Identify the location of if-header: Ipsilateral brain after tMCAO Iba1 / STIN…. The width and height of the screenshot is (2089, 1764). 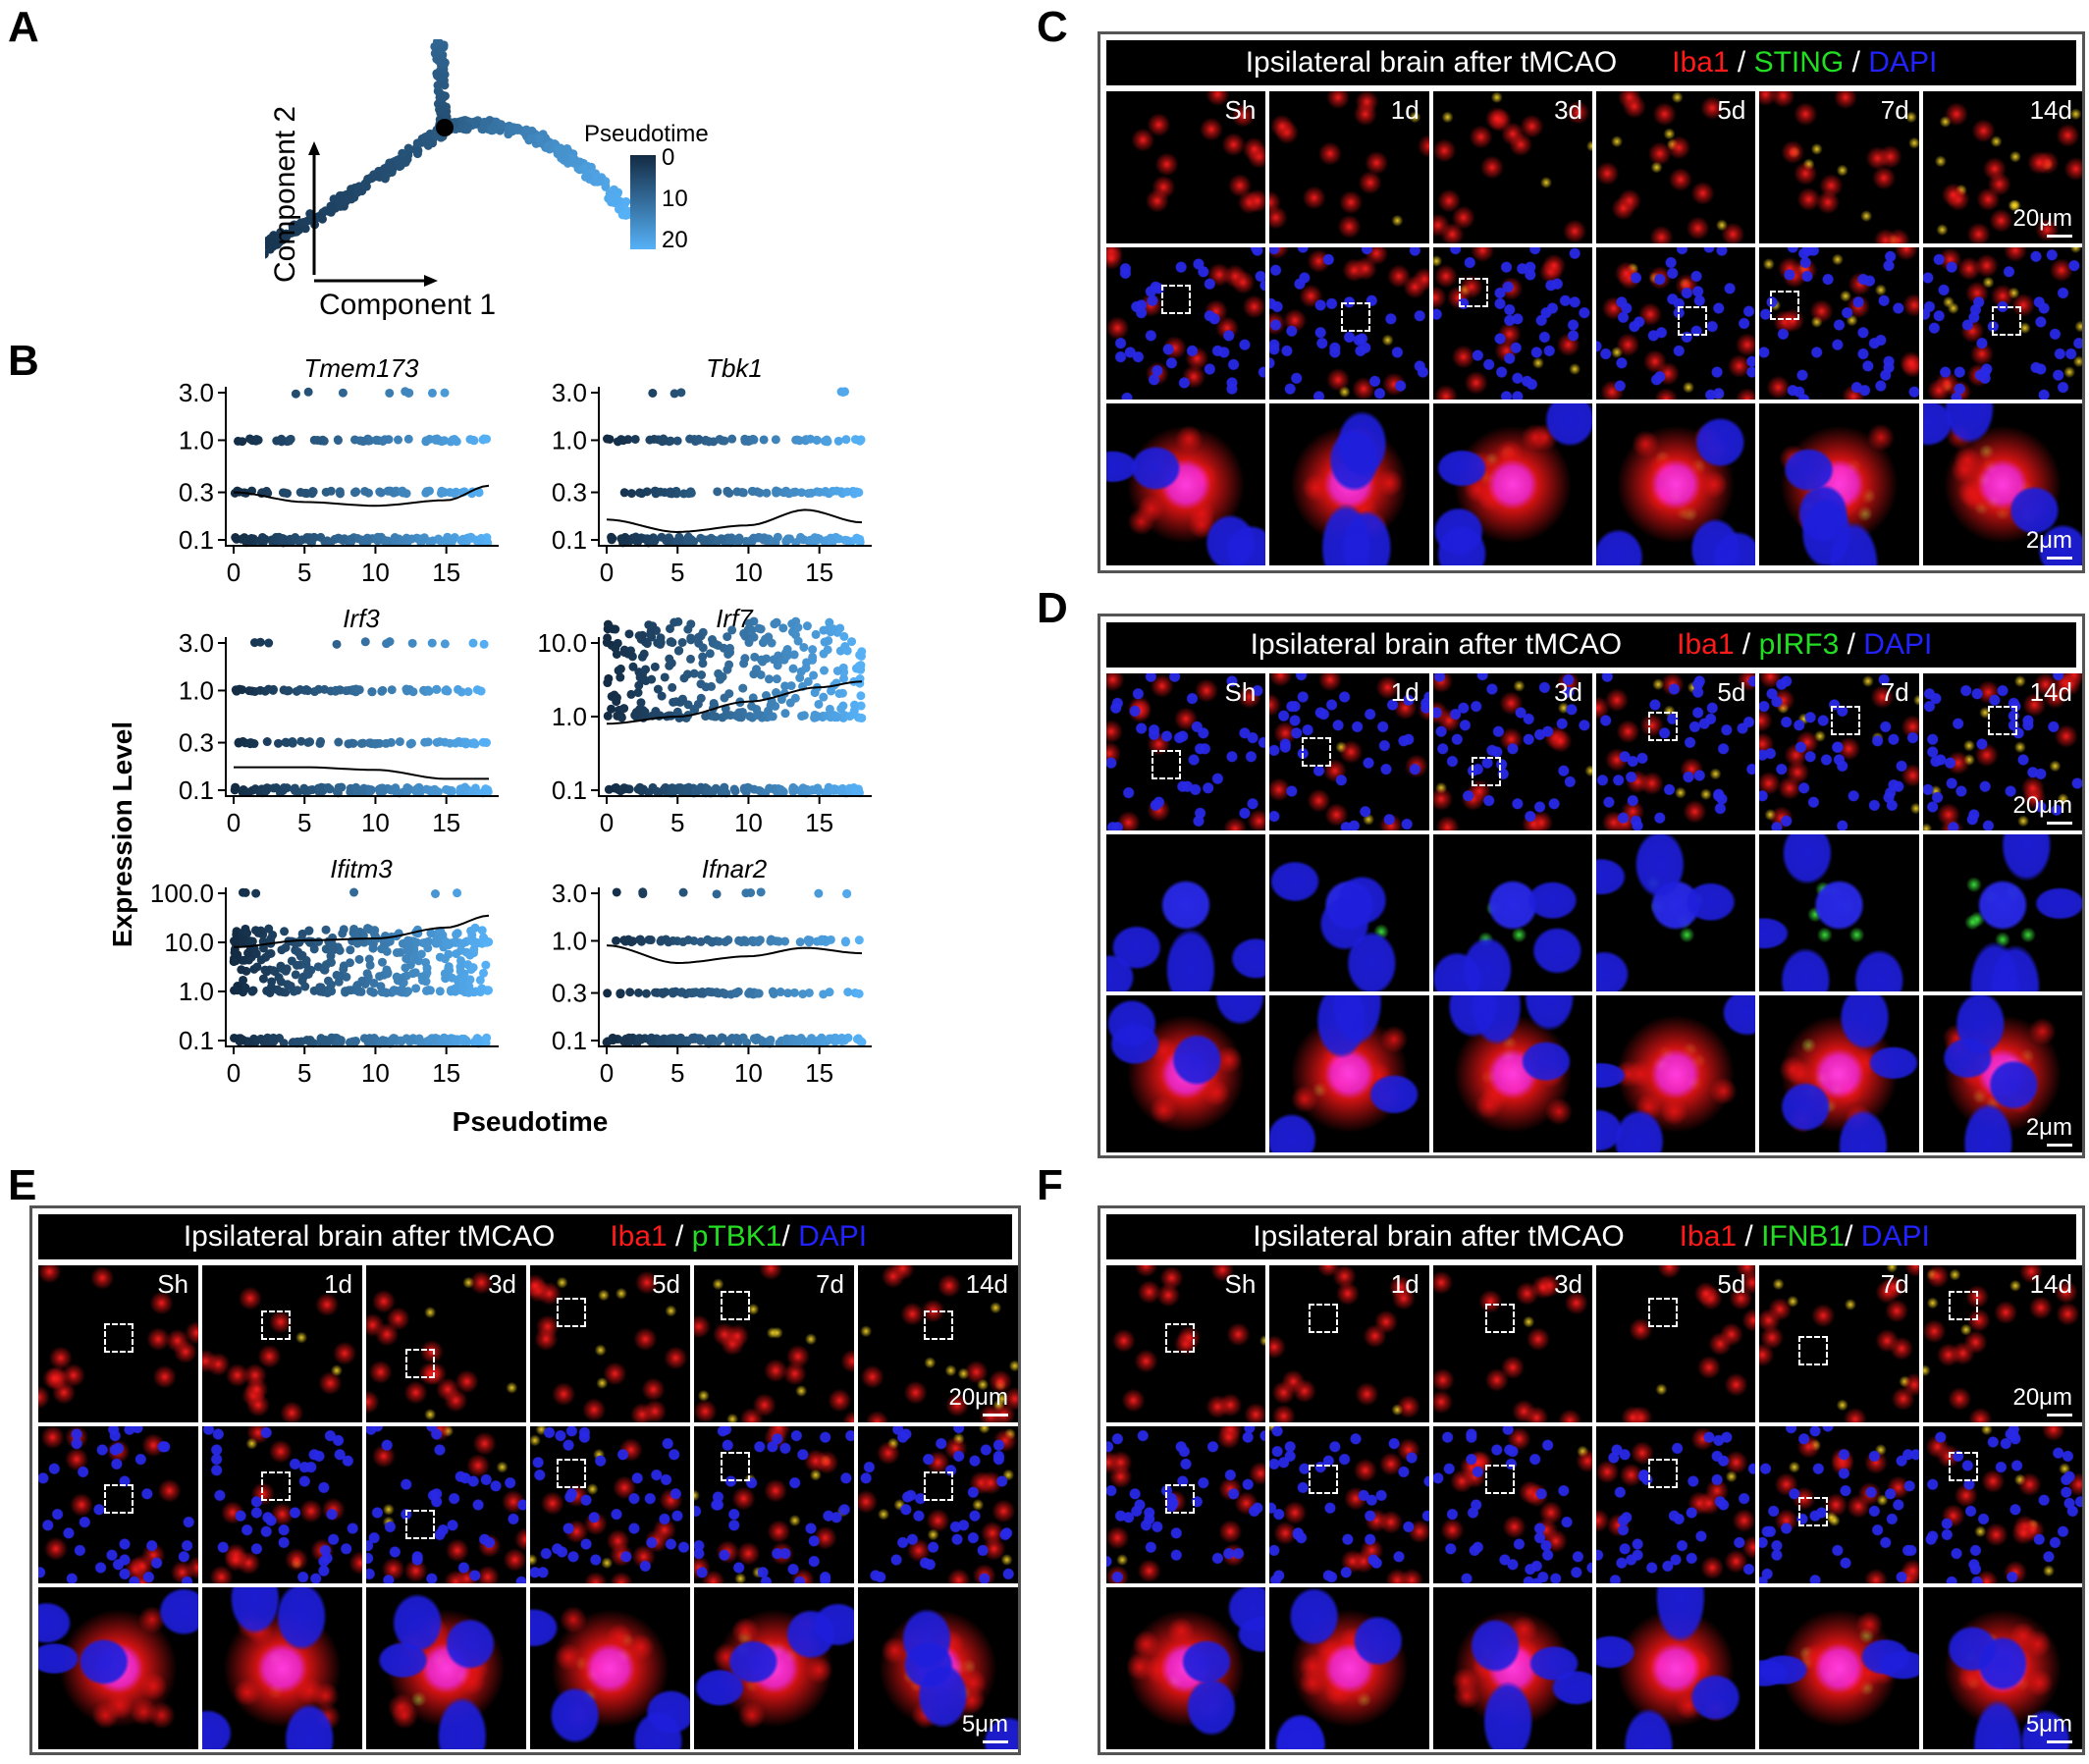
(1591, 62).